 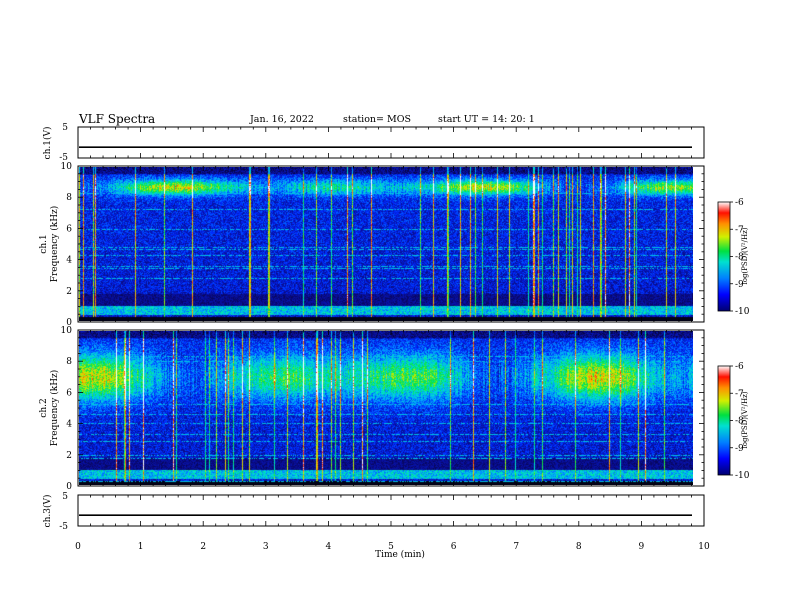 What do you see at coordinates (579, 547) in the screenshot?
I see `x-tick-label: 8` at bounding box center [579, 547].